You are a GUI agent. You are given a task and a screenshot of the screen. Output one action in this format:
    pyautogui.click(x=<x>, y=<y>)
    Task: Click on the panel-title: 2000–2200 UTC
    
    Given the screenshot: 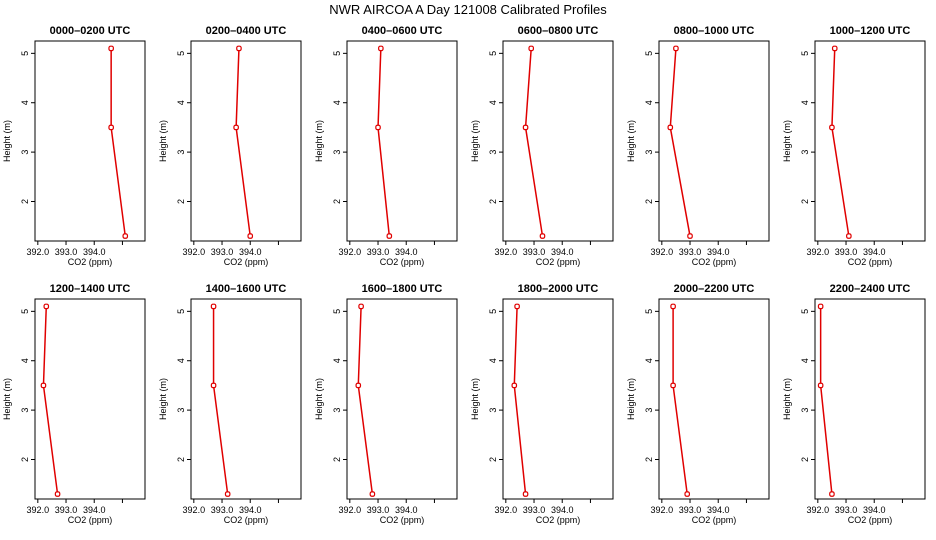 What is the action you would take?
    pyautogui.click(x=714, y=289)
    